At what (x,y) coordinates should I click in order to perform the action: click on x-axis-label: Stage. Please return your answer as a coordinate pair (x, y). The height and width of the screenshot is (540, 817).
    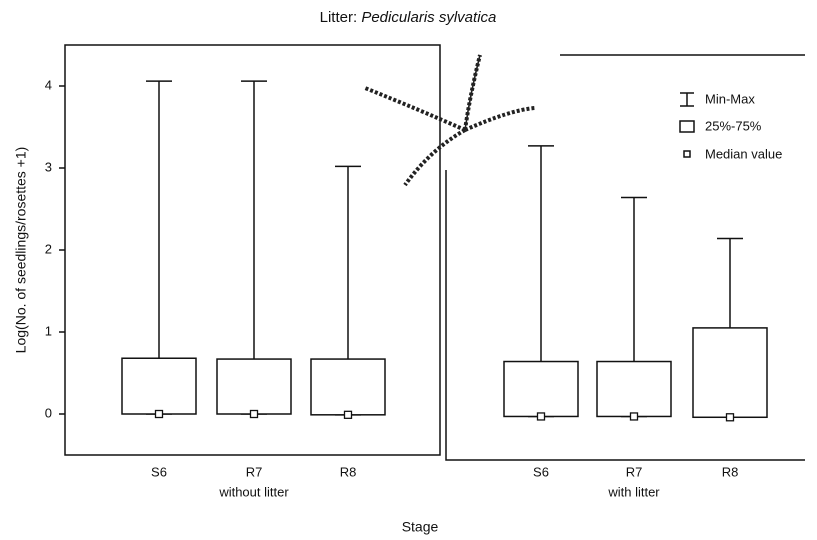
    Looking at the image, I should click on (420, 527).